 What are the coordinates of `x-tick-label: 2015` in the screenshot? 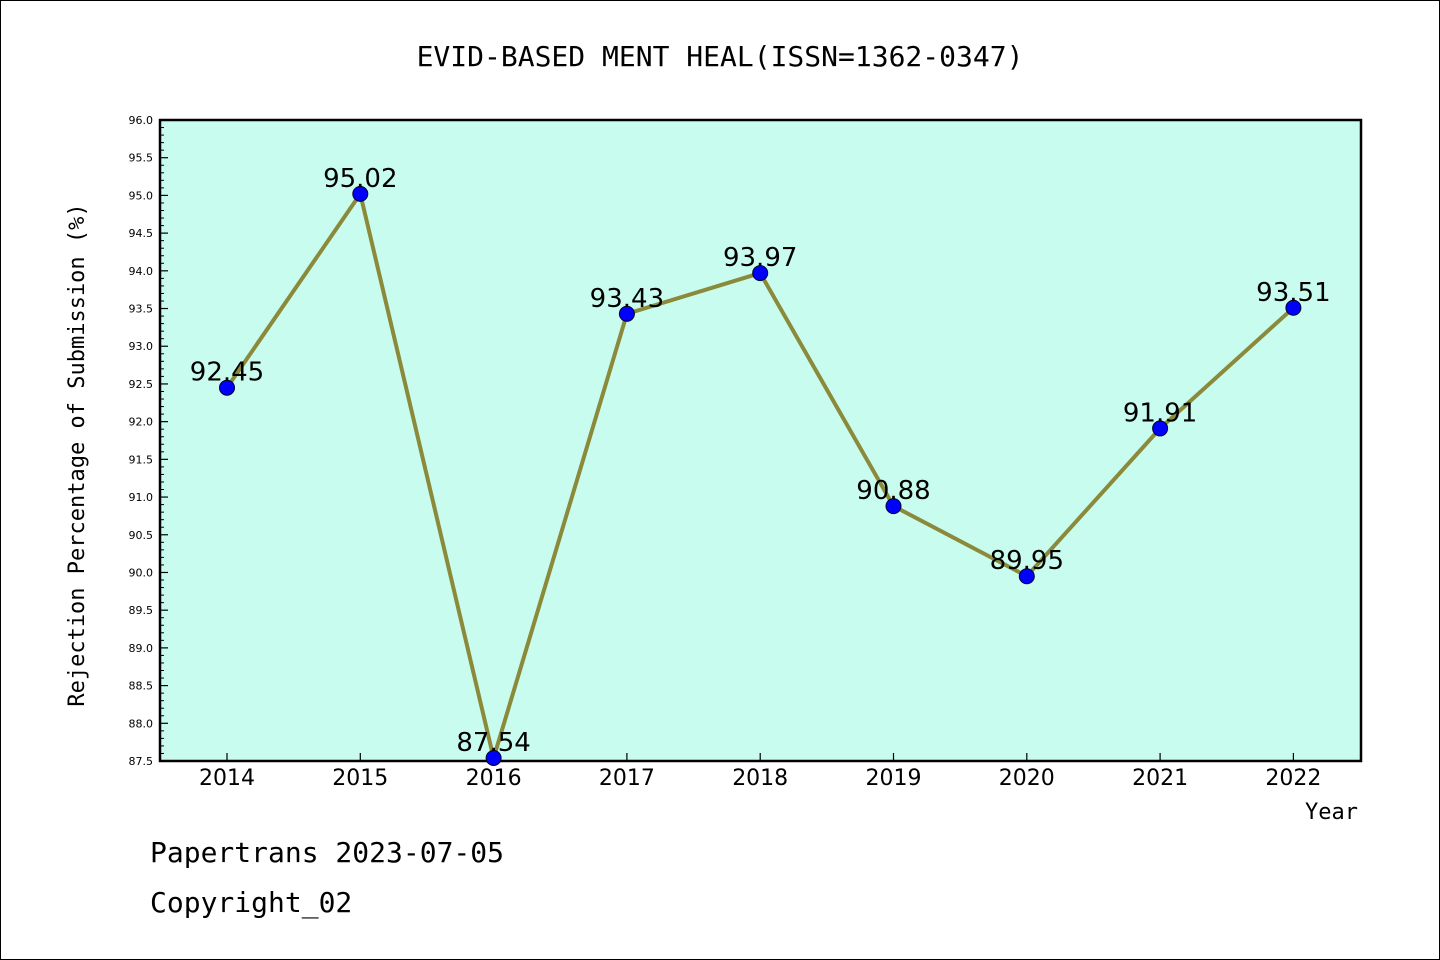 It's located at (360, 778).